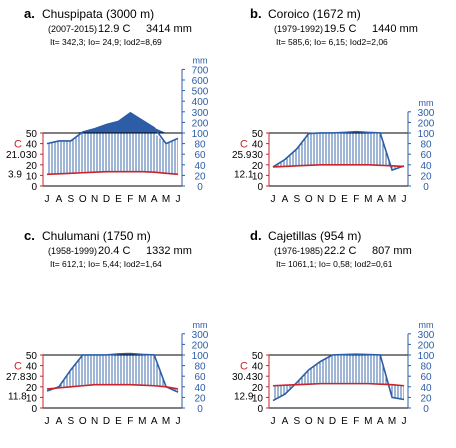 This screenshot has width=456, height=448. Describe the element at coordinates (256, 235) in the screenshot. I see `panel-letter: d.` at that location.